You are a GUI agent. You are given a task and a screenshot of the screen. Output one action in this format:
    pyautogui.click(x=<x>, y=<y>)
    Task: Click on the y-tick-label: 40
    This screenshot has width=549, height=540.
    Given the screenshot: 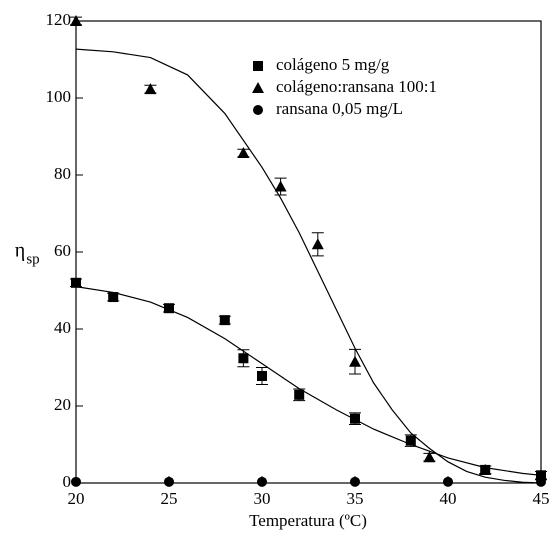 What is the action you would take?
    pyautogui.click(x=62, y=327)
    